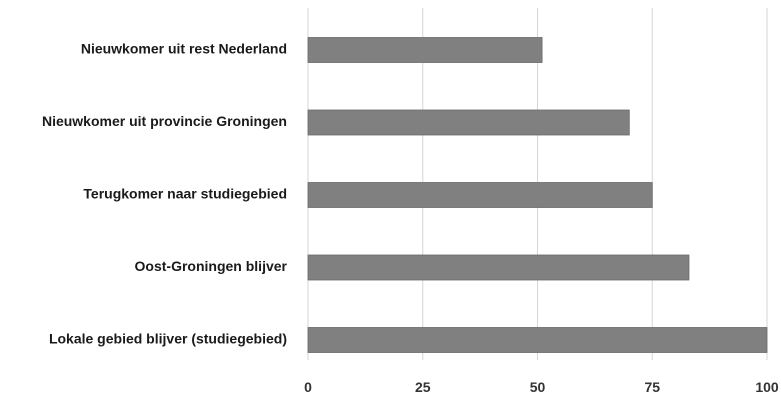 The height and width of the screenshot is (403, 781). I want to click on category-label-5: Lokale gebied blijver (studiegebied), so click(168, 339).